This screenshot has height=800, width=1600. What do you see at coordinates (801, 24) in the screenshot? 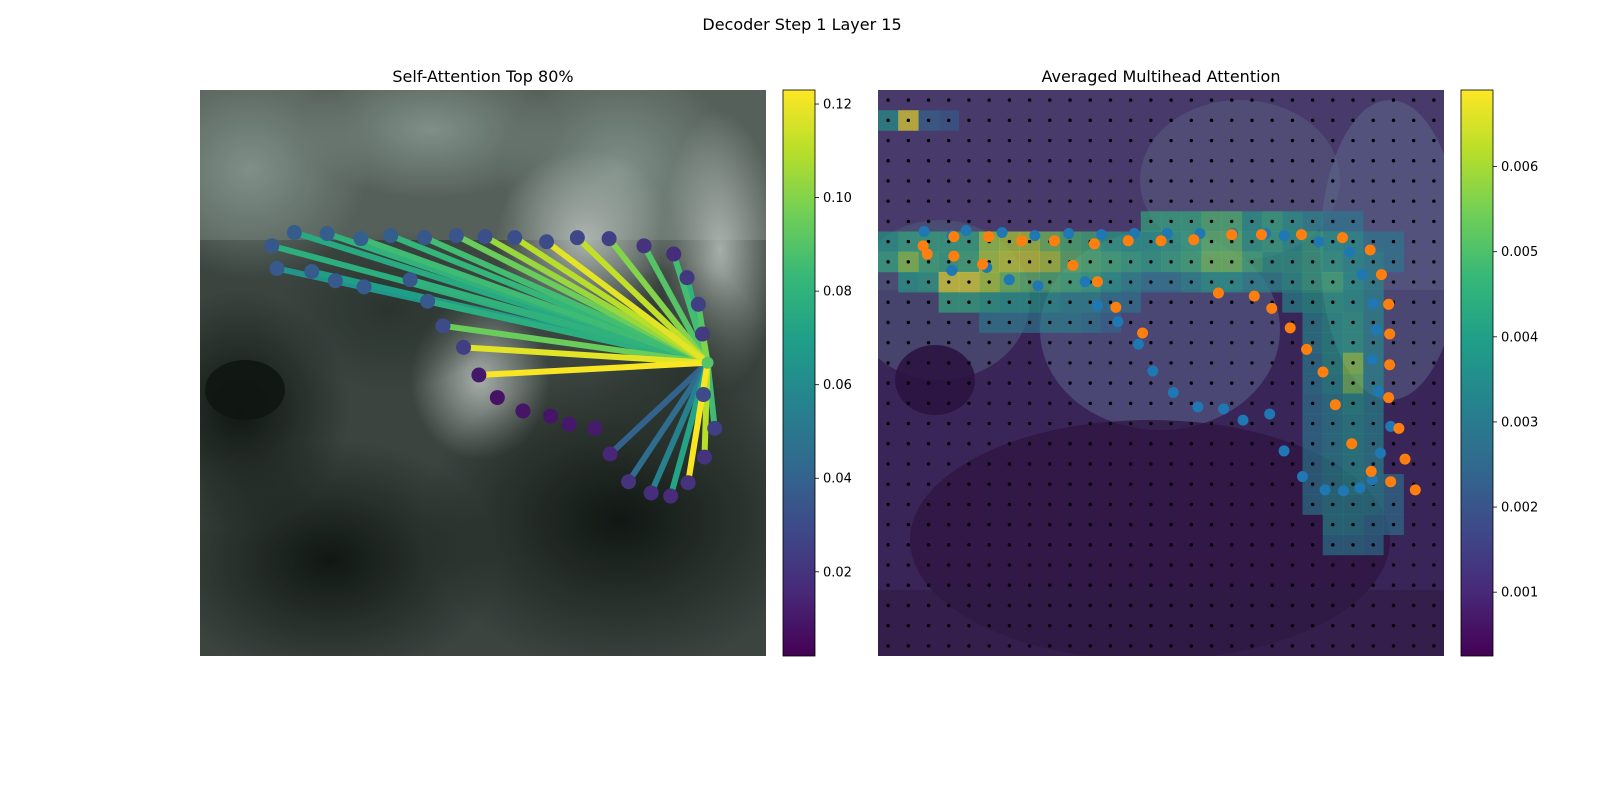
I see `figure-title: Decoder Step 1 Layer 15` at bounding box center [801, 24].